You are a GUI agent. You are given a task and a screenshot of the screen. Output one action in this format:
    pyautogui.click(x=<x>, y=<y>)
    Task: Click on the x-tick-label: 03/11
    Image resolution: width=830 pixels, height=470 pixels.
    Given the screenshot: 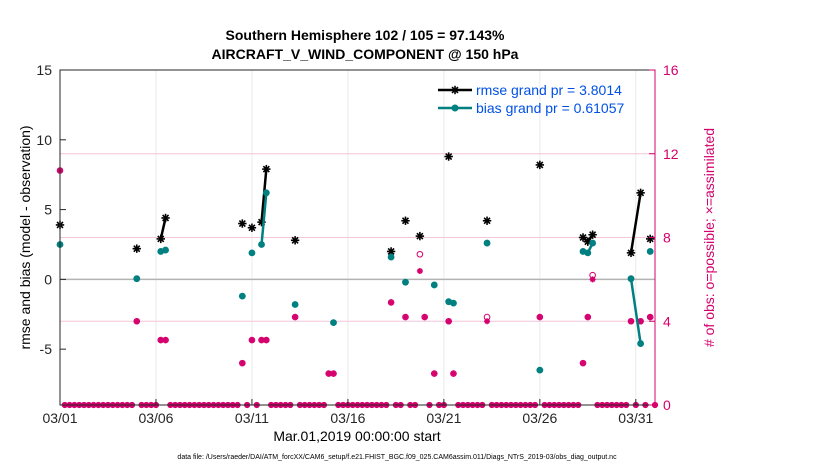 What is the action you would take?
    pyautogui.click(x=252, y=418)
    